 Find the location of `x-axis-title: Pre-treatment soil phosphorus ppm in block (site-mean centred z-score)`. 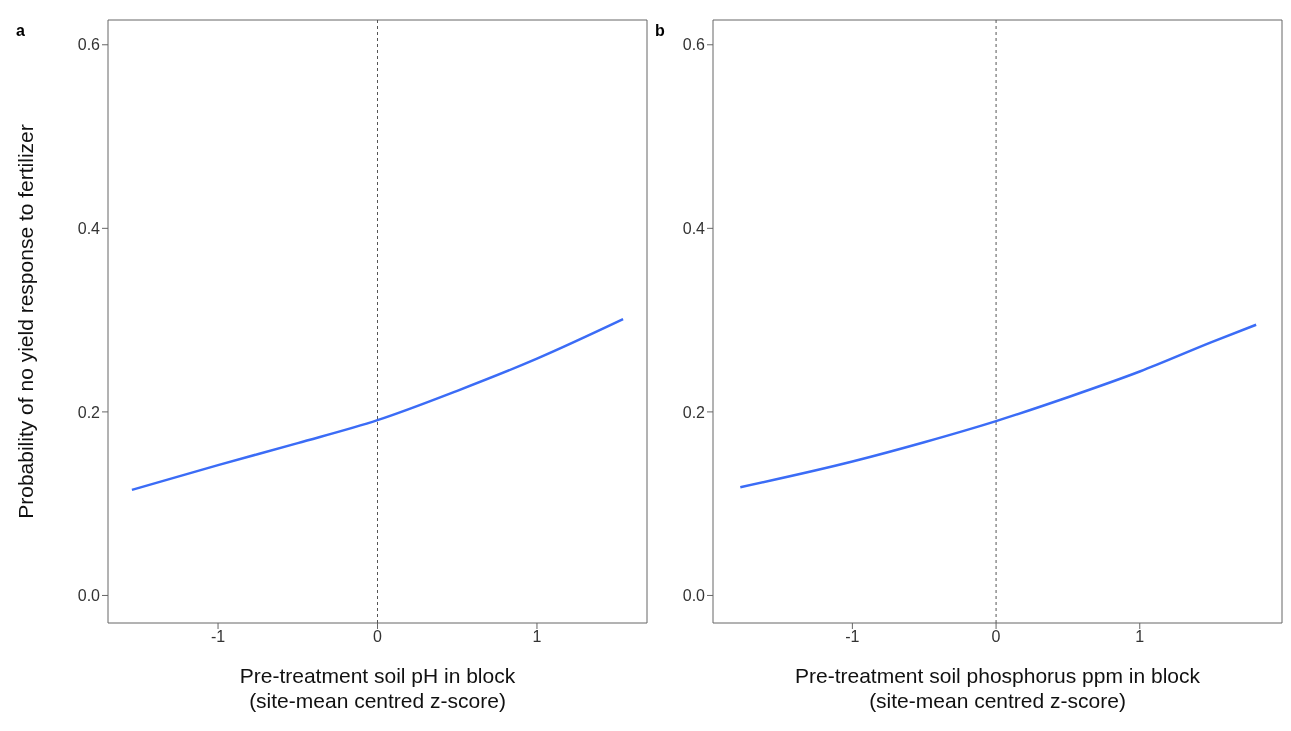

x-axis-title: Pre-treatment soil phosphorus ppm in block (site-mean centred z-score) is located at coordinates (997, 688).